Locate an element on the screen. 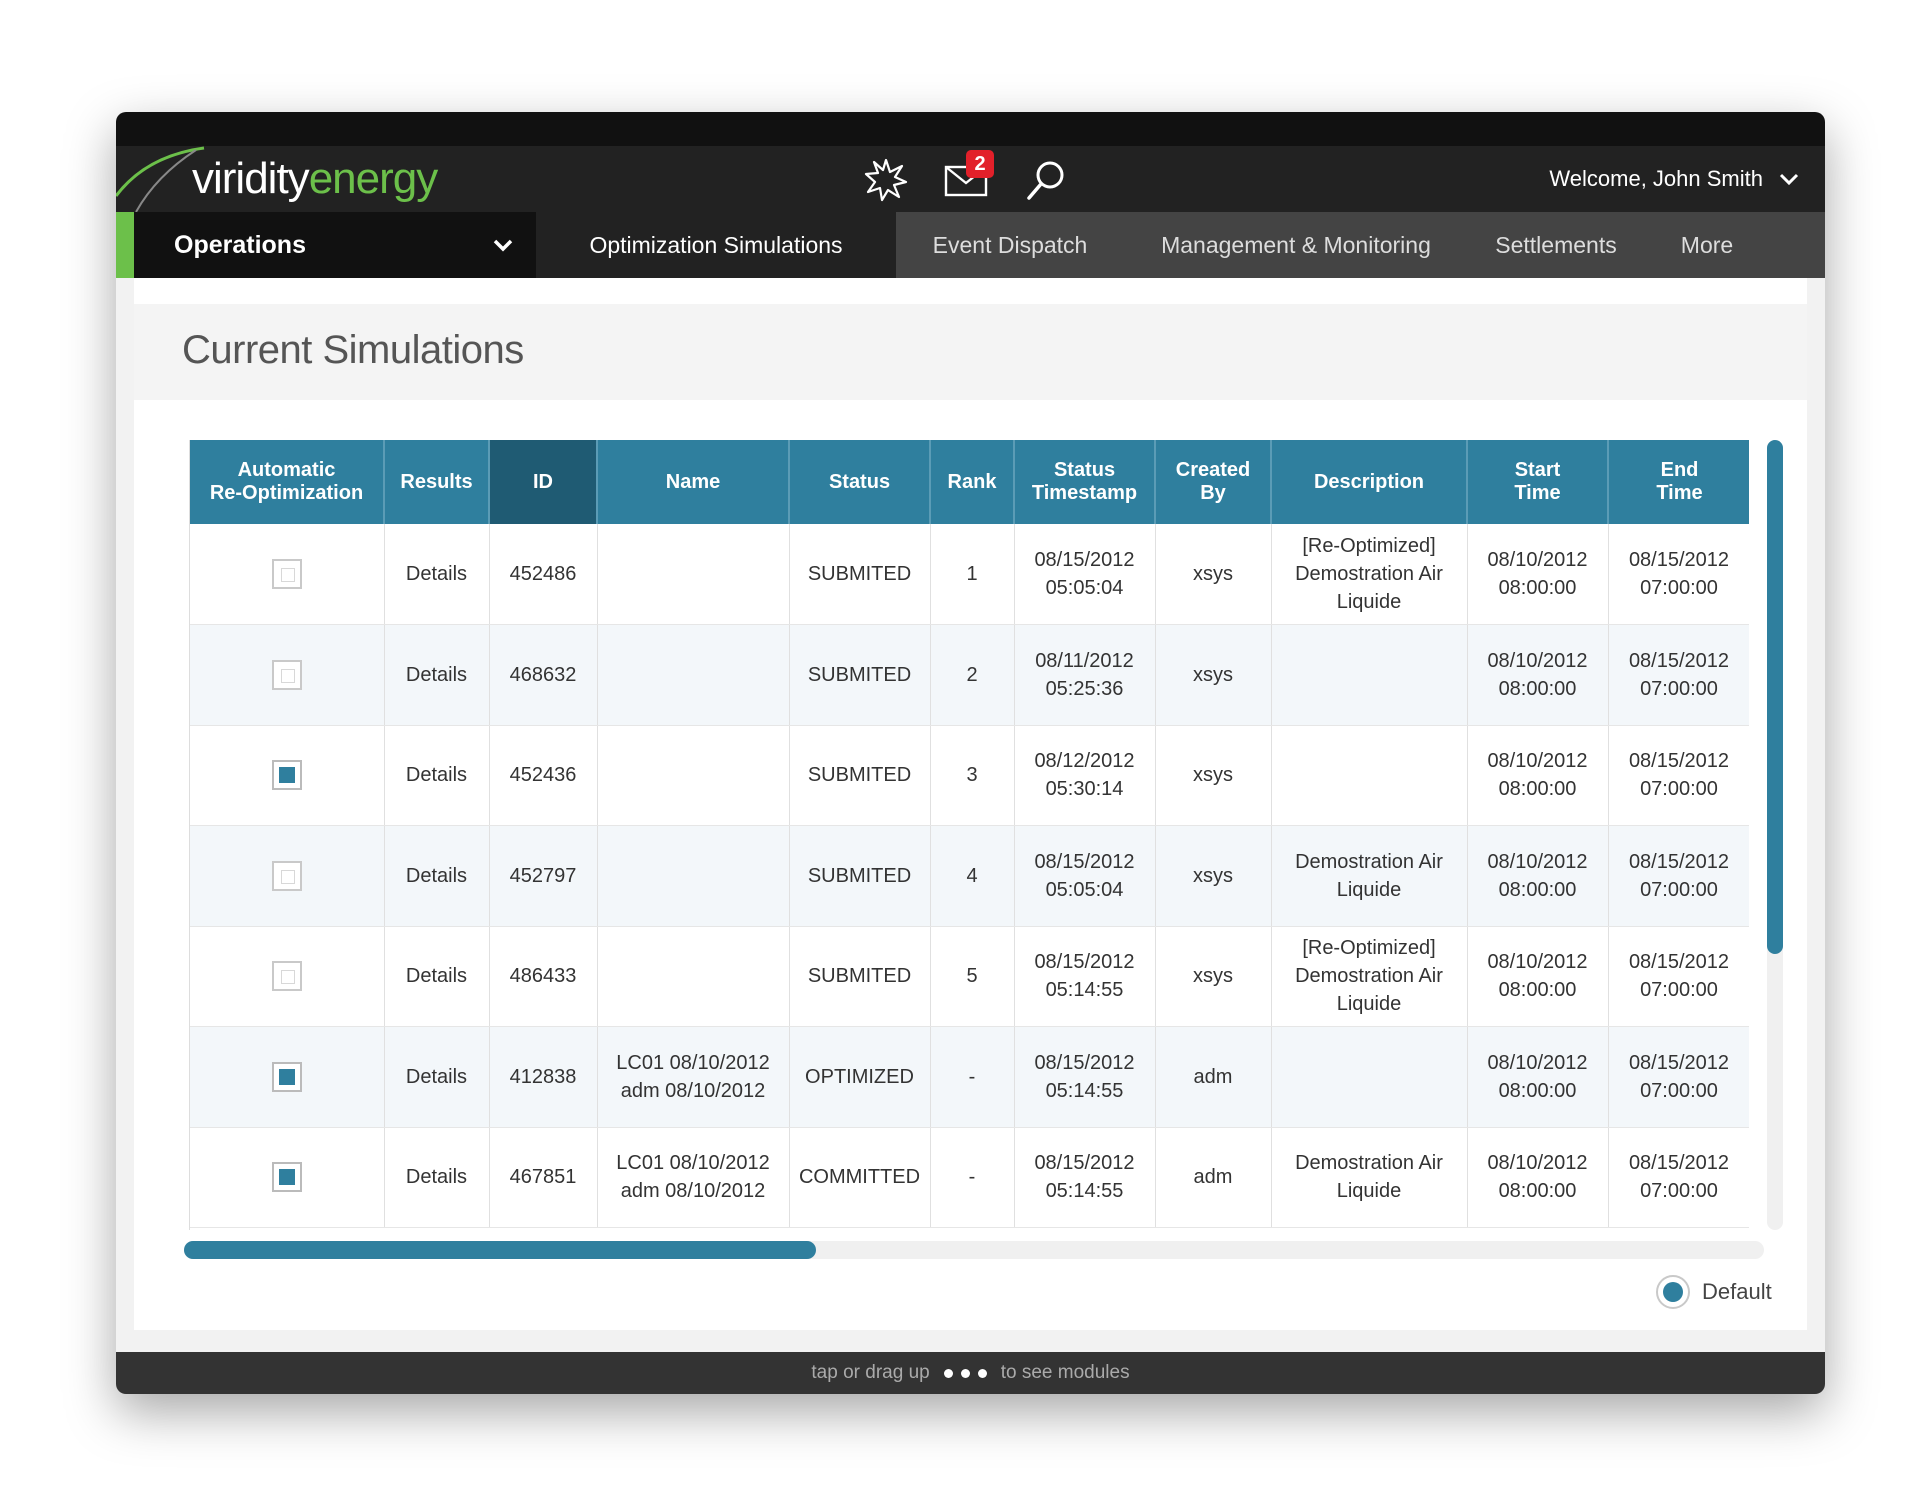 The height and width of the screenshot is (1498, 1920). id-cell: 452797 is located at coordinates (543, 876).